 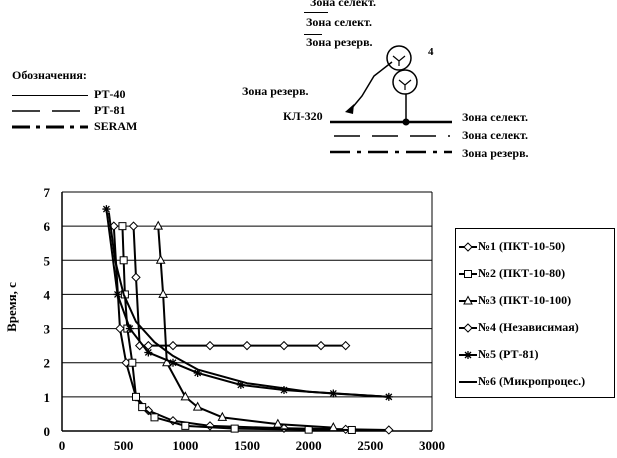 I want to click on x-tick-label: 500, so click(x=124, y=445).